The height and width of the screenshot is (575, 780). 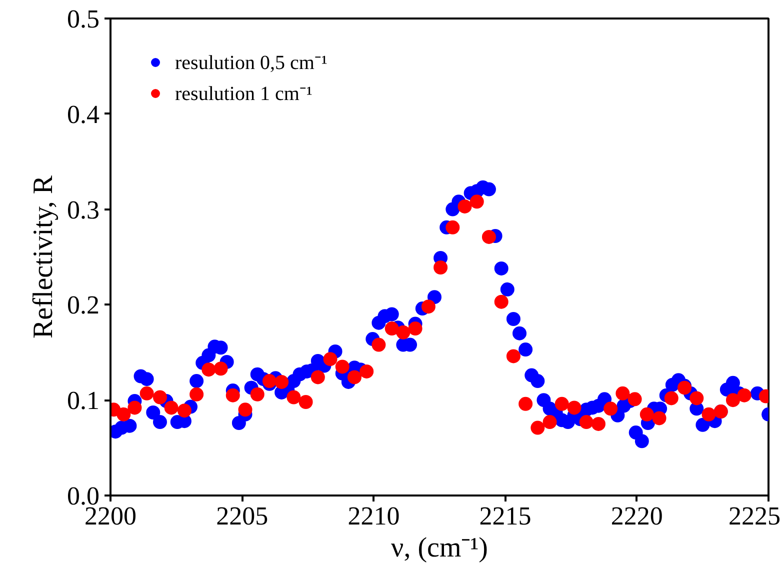 I want to click on legend-label: resulution 0,5 cm⁻¹, so click(x=251, y=63).